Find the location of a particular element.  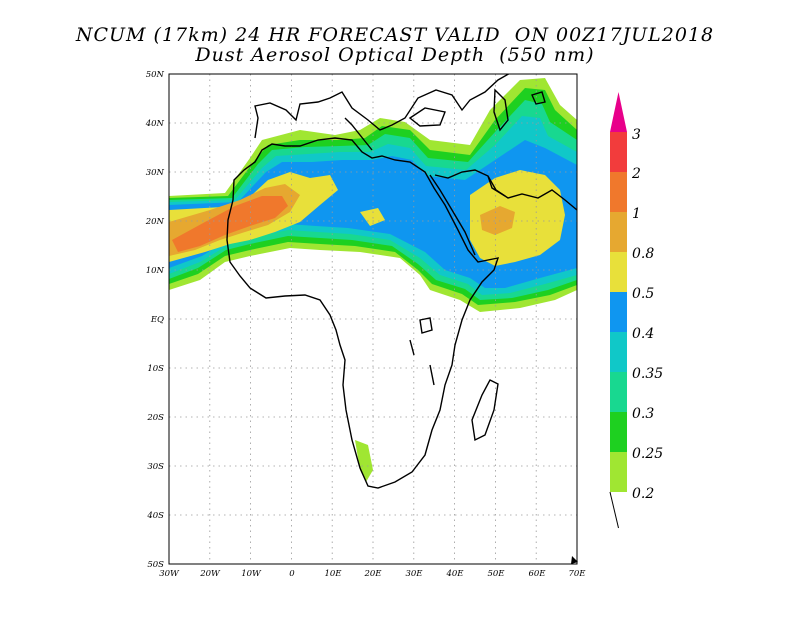

lon-tick-label: 10W is located at coordinates (251, 574).